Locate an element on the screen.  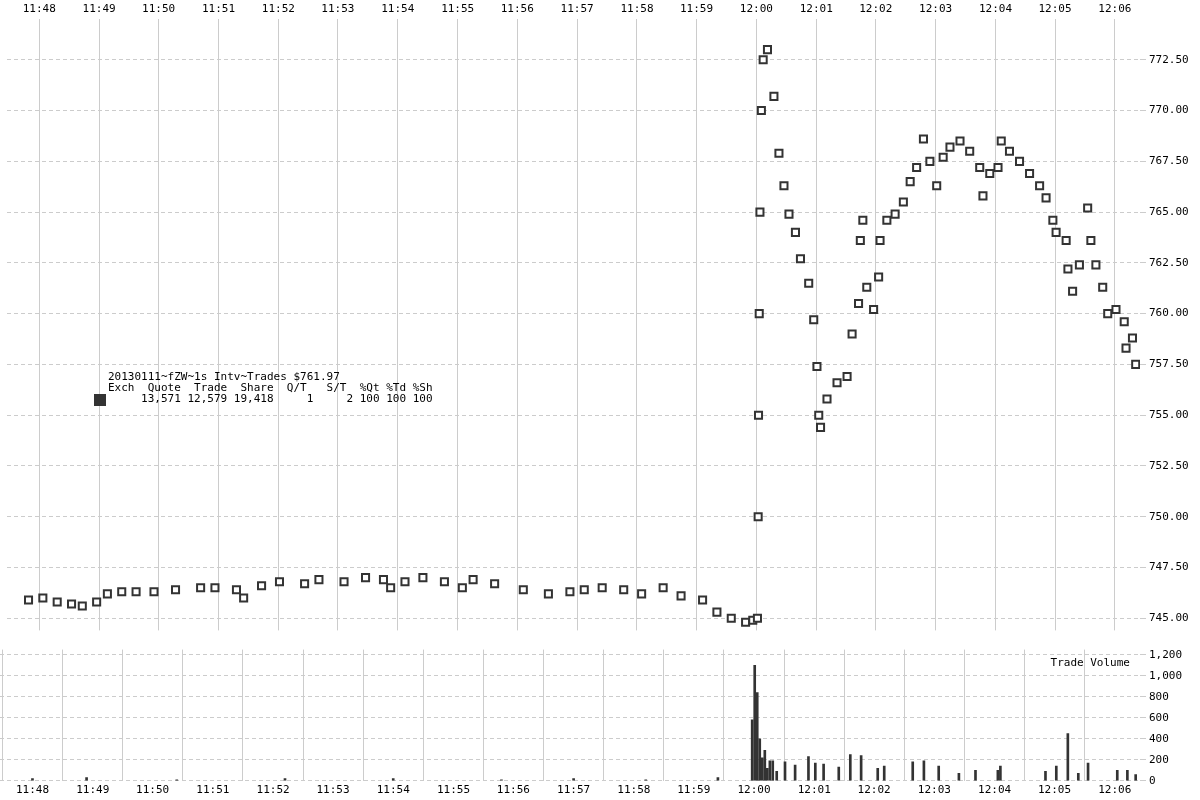
annotation: Exch Quote Trade Share Q/T S/T %Qt %Td %Sh is located at coordinates (270, 388).